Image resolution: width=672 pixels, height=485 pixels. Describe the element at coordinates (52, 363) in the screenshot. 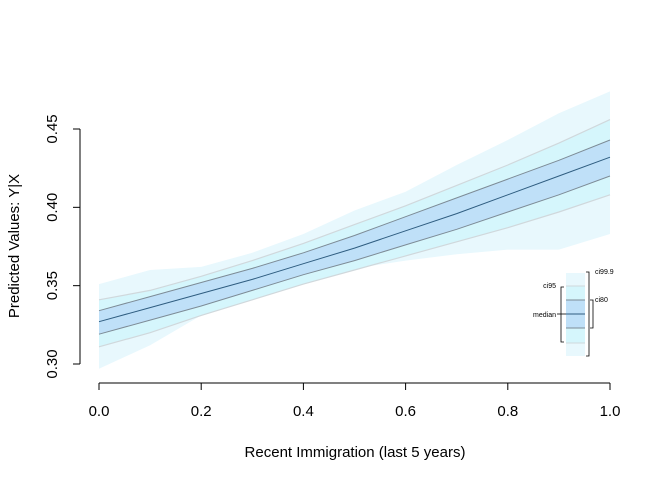

I see `y-tick-label: 0.30` at that location.